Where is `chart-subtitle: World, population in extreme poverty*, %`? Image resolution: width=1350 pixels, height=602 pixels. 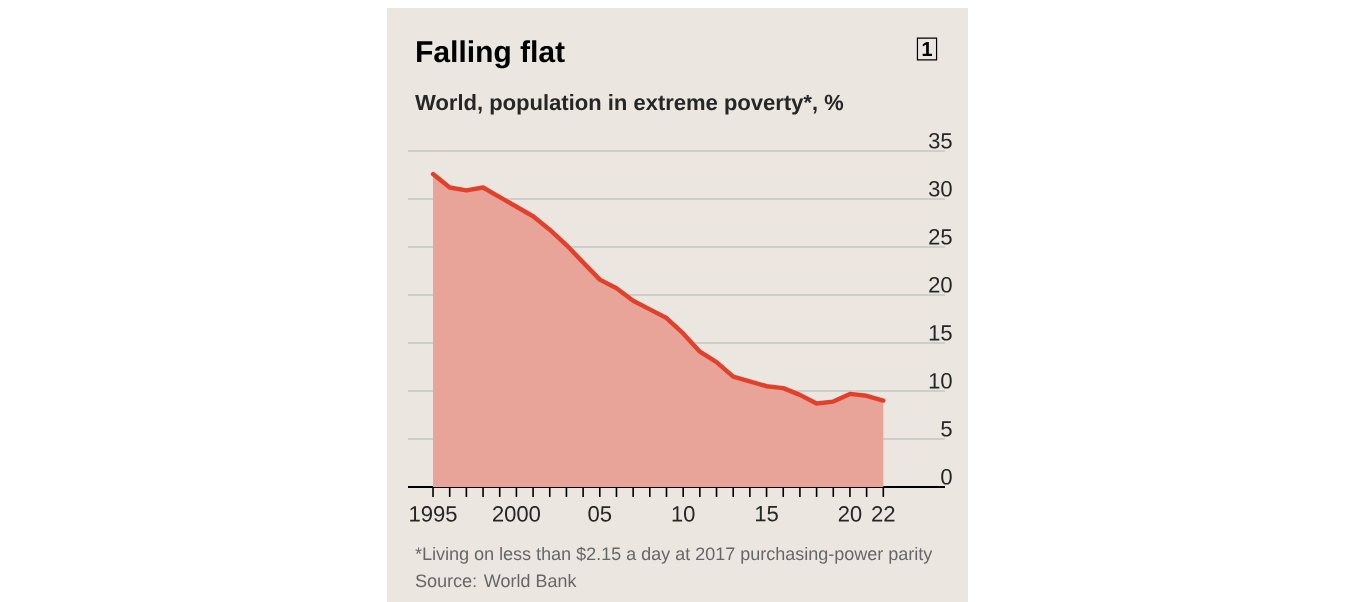
chart-subtitle: World, population in extreme poverty*, % is located at coordinates (629, 104).